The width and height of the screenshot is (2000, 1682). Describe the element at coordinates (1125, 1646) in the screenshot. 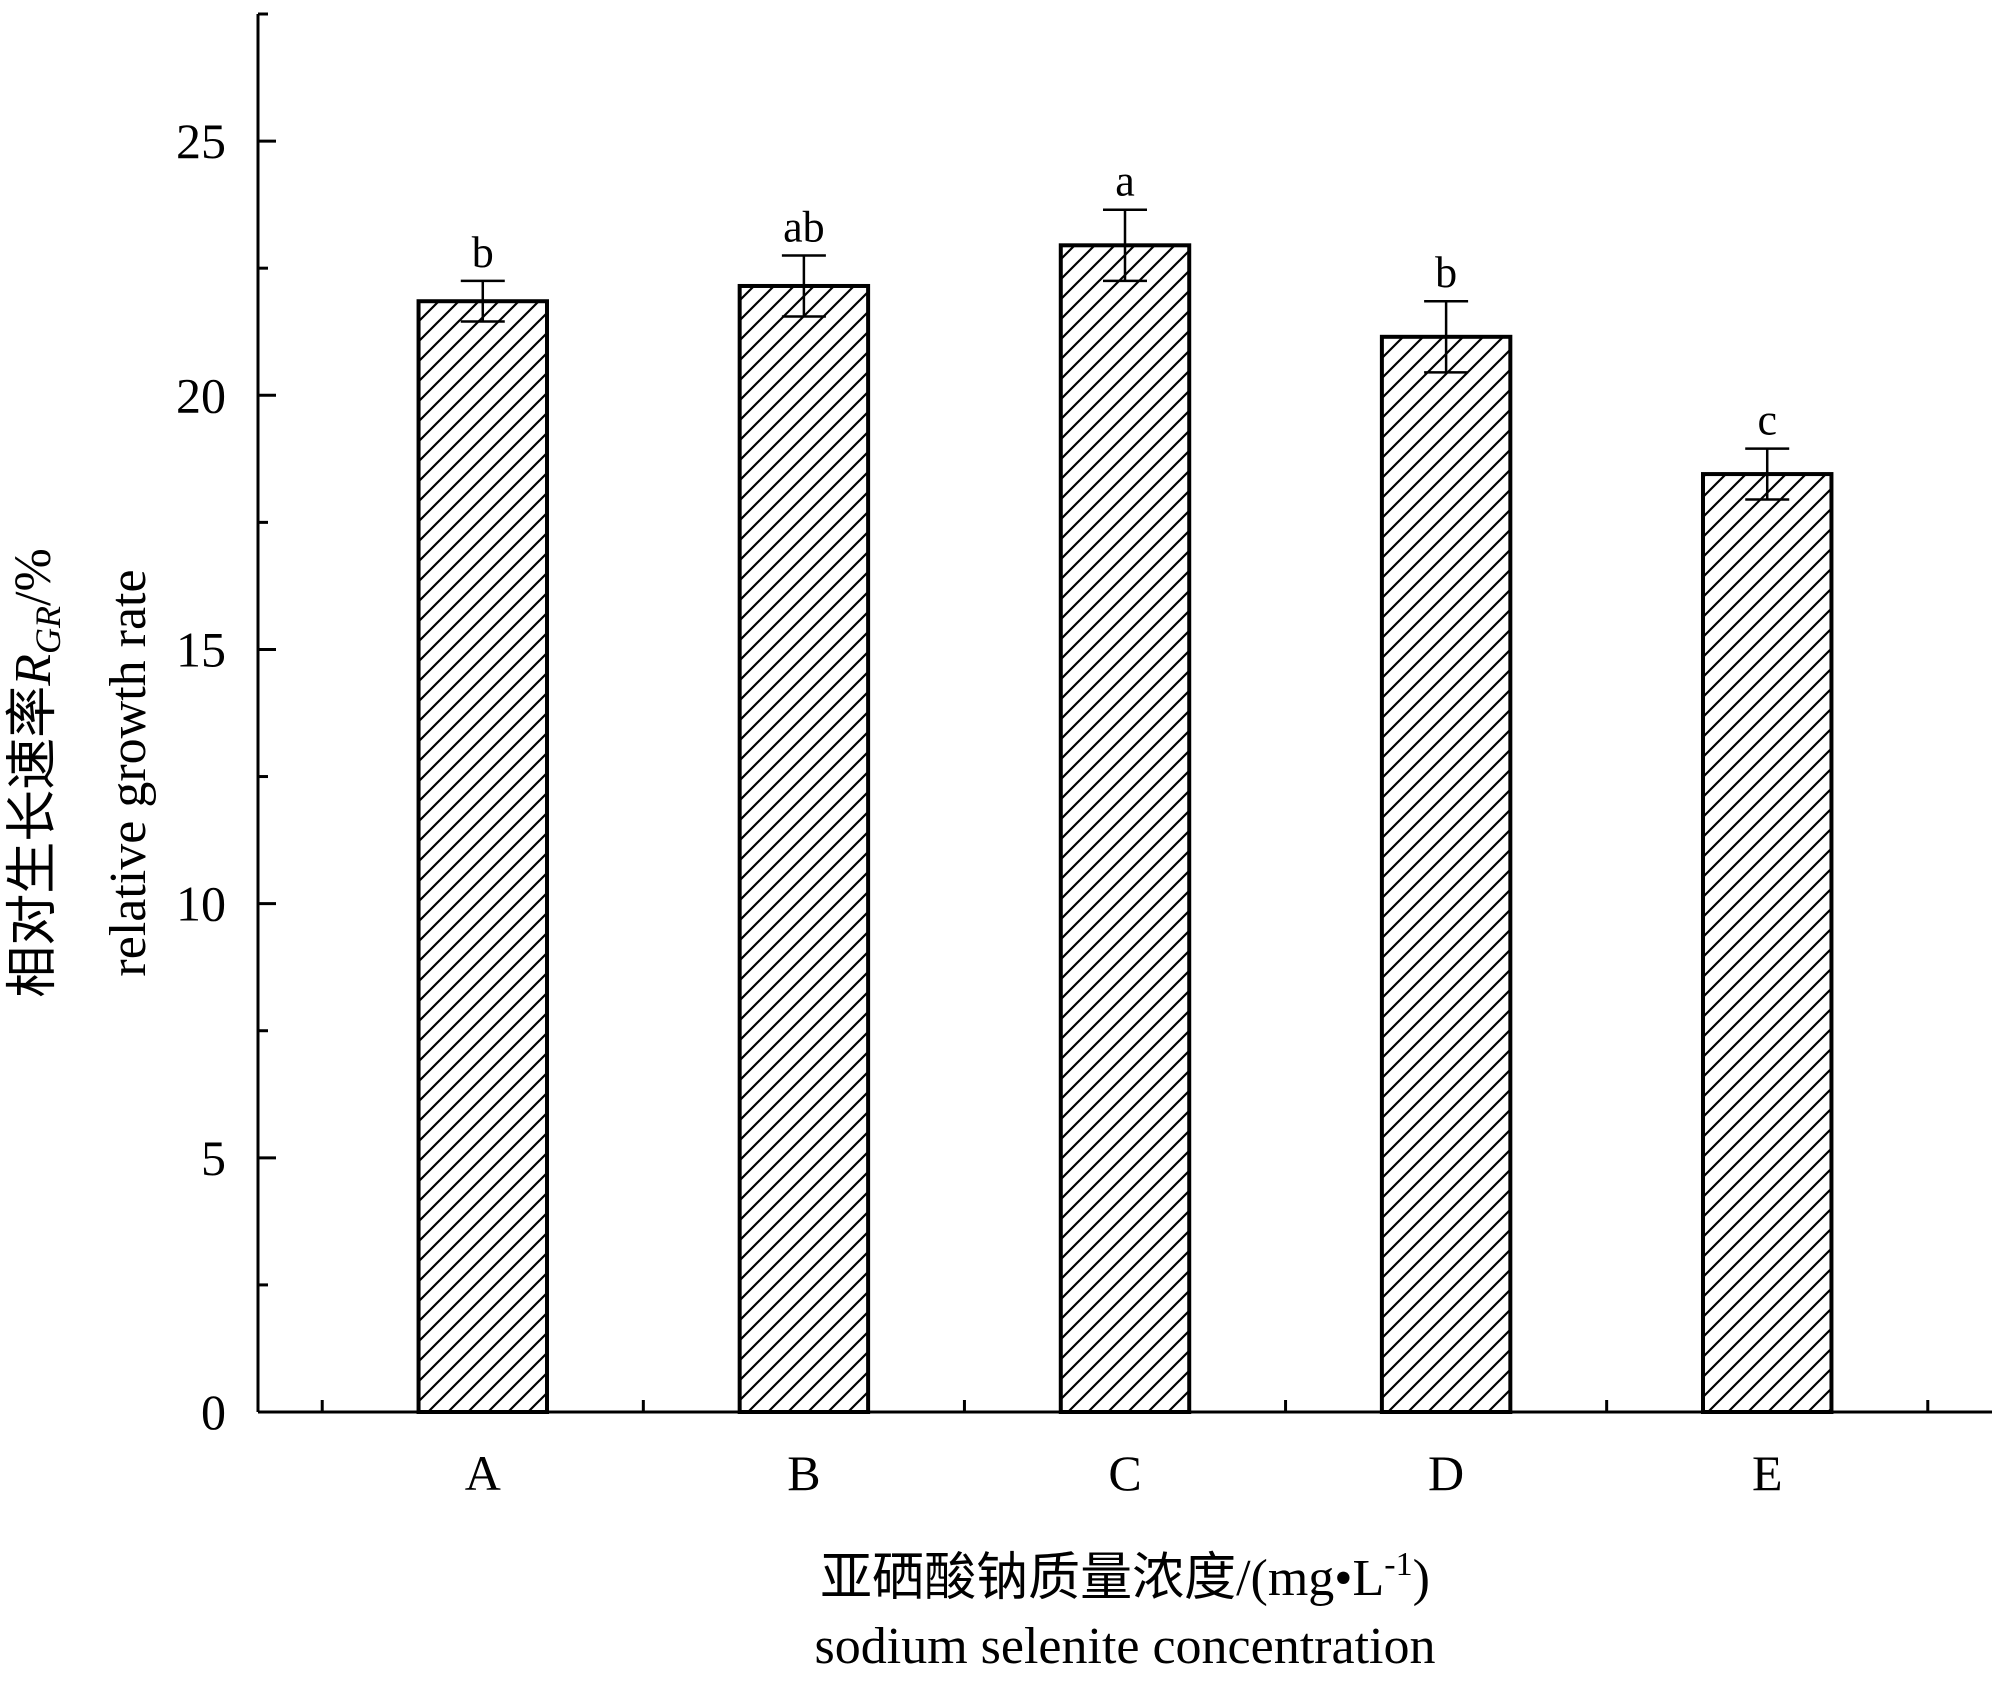

I see `x-axis-title-en: sodium selenite concentration` at that location.